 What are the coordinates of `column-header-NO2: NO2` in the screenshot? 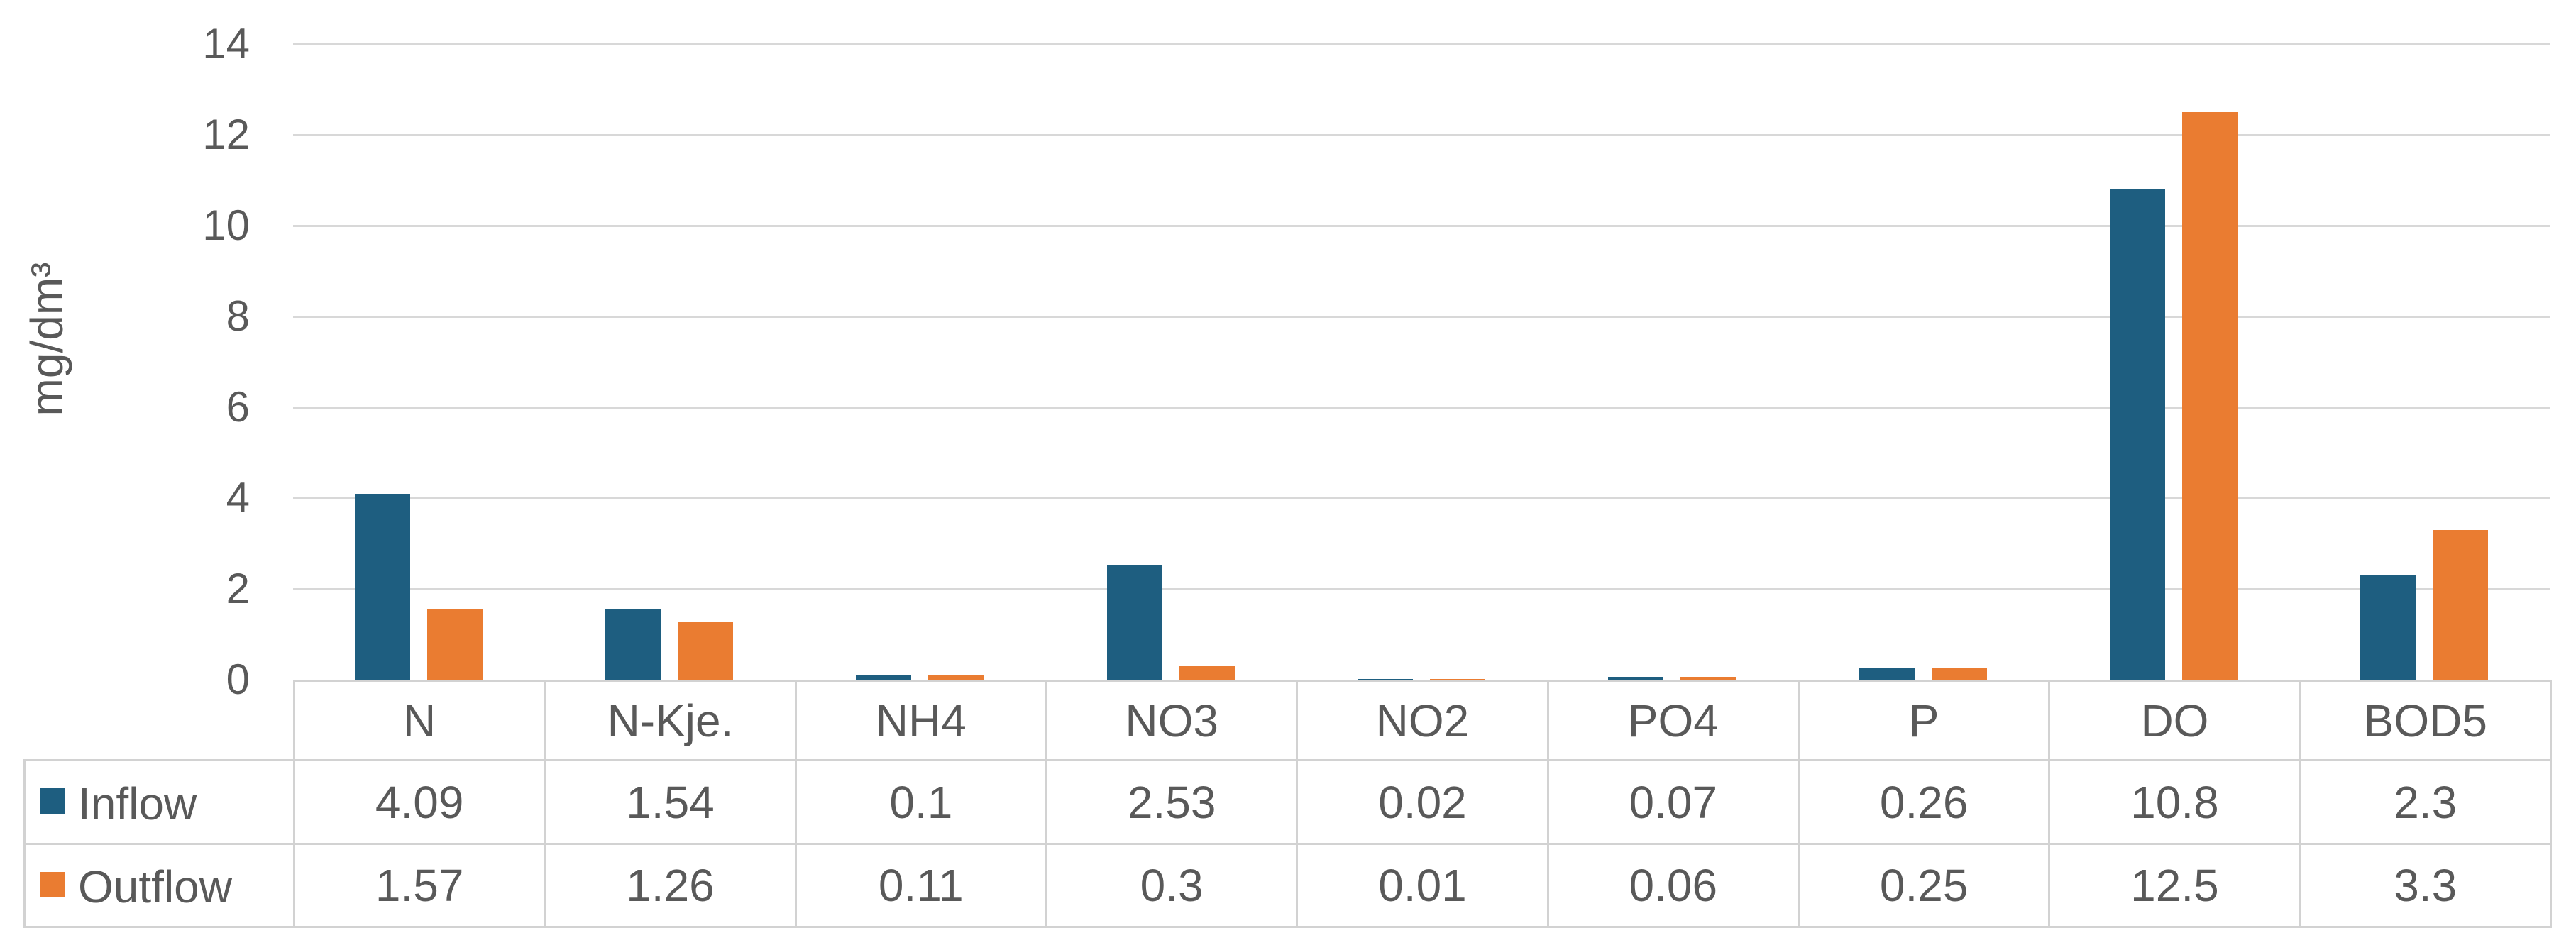 It's located at (1422, 720).